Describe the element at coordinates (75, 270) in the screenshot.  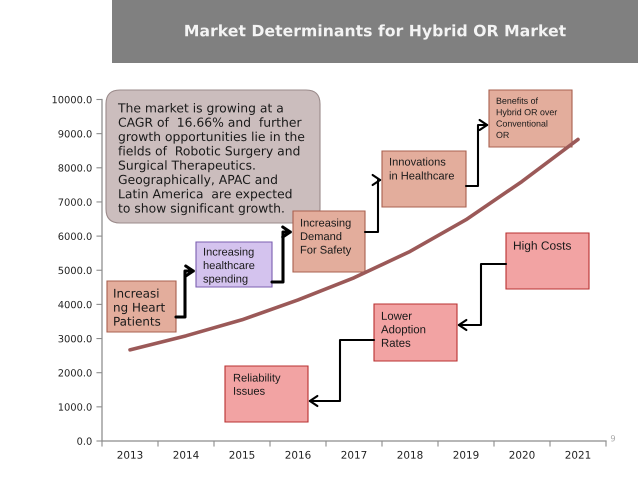
I see `y-tick-label: 5000.0` at that location.